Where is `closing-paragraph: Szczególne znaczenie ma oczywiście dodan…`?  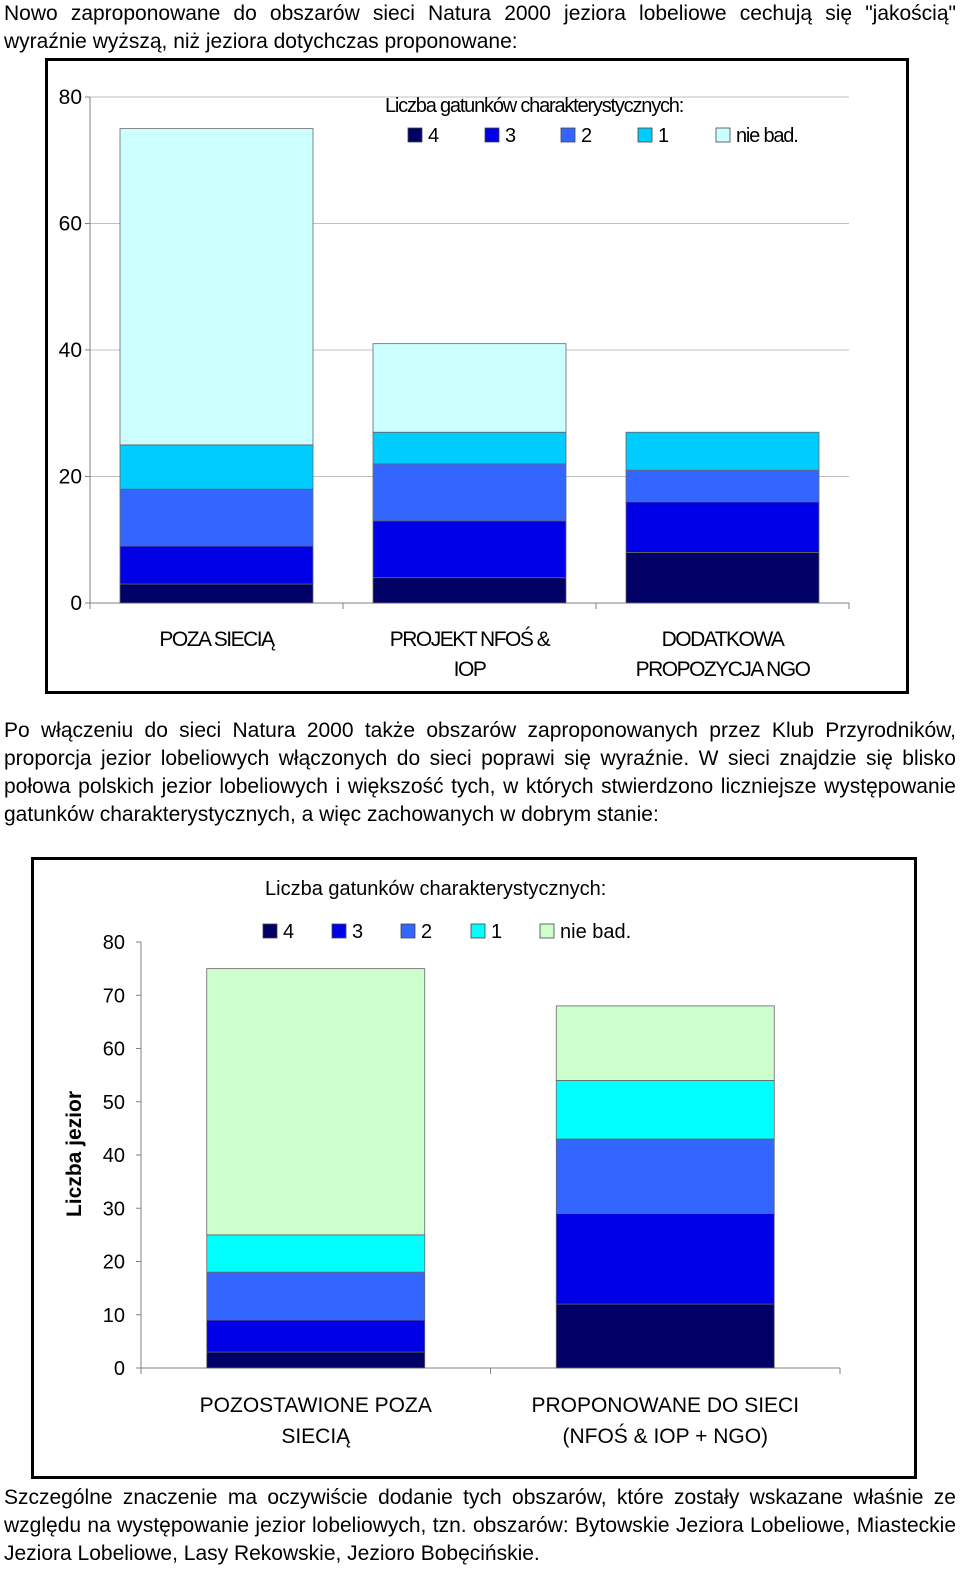
closing-paragraph: Szczególne znaczenie ma oczywiście dodan… is located at coordinates (480, 1525).